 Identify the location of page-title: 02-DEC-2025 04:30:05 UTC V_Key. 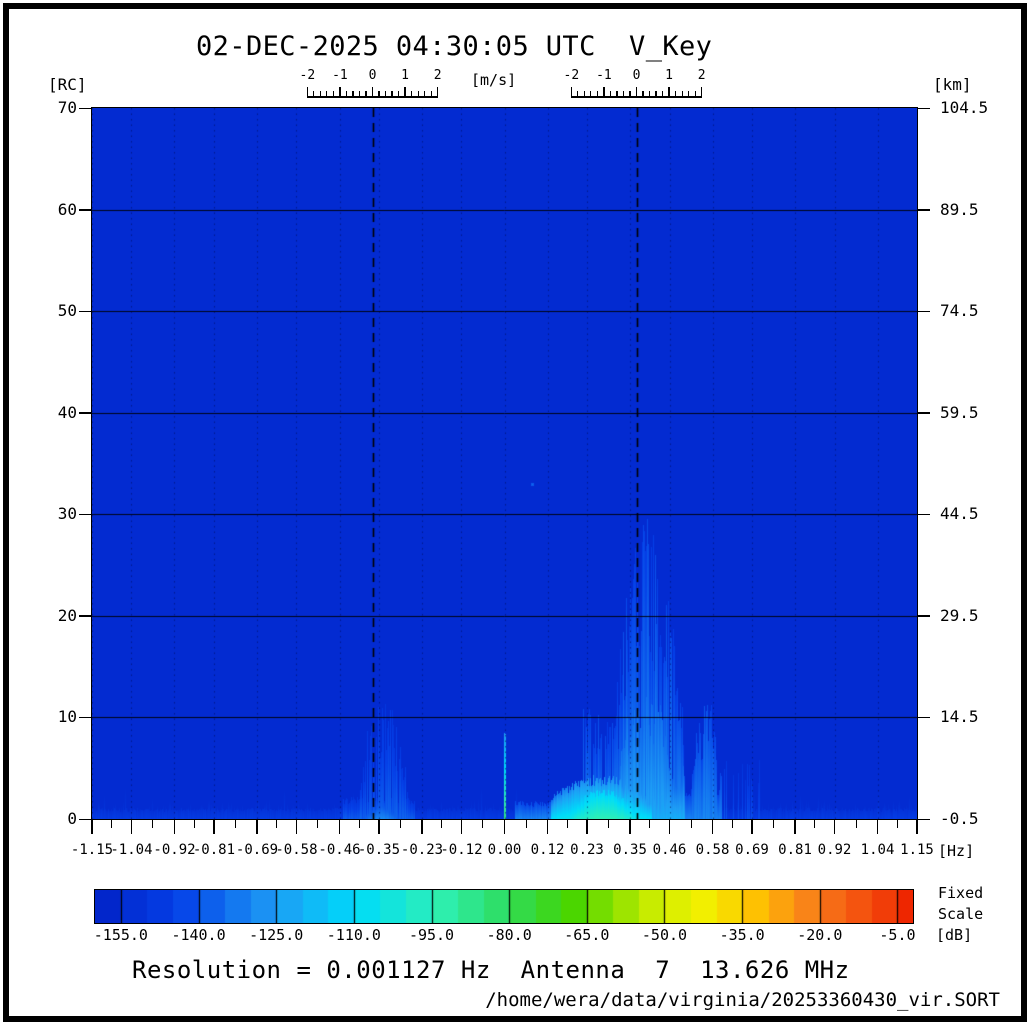
(454, 46).